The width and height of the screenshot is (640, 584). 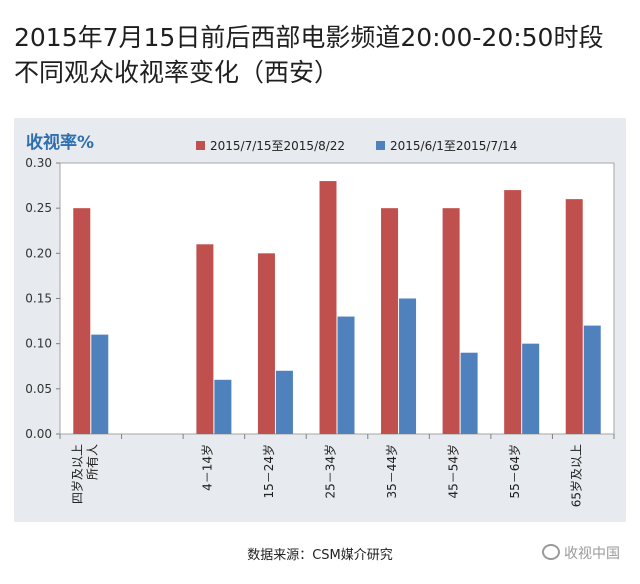 What do you see at coordinates (592, 554) in the screenshot?
I see `watermark-text: 收视中国` at bounding box center [592, 554].